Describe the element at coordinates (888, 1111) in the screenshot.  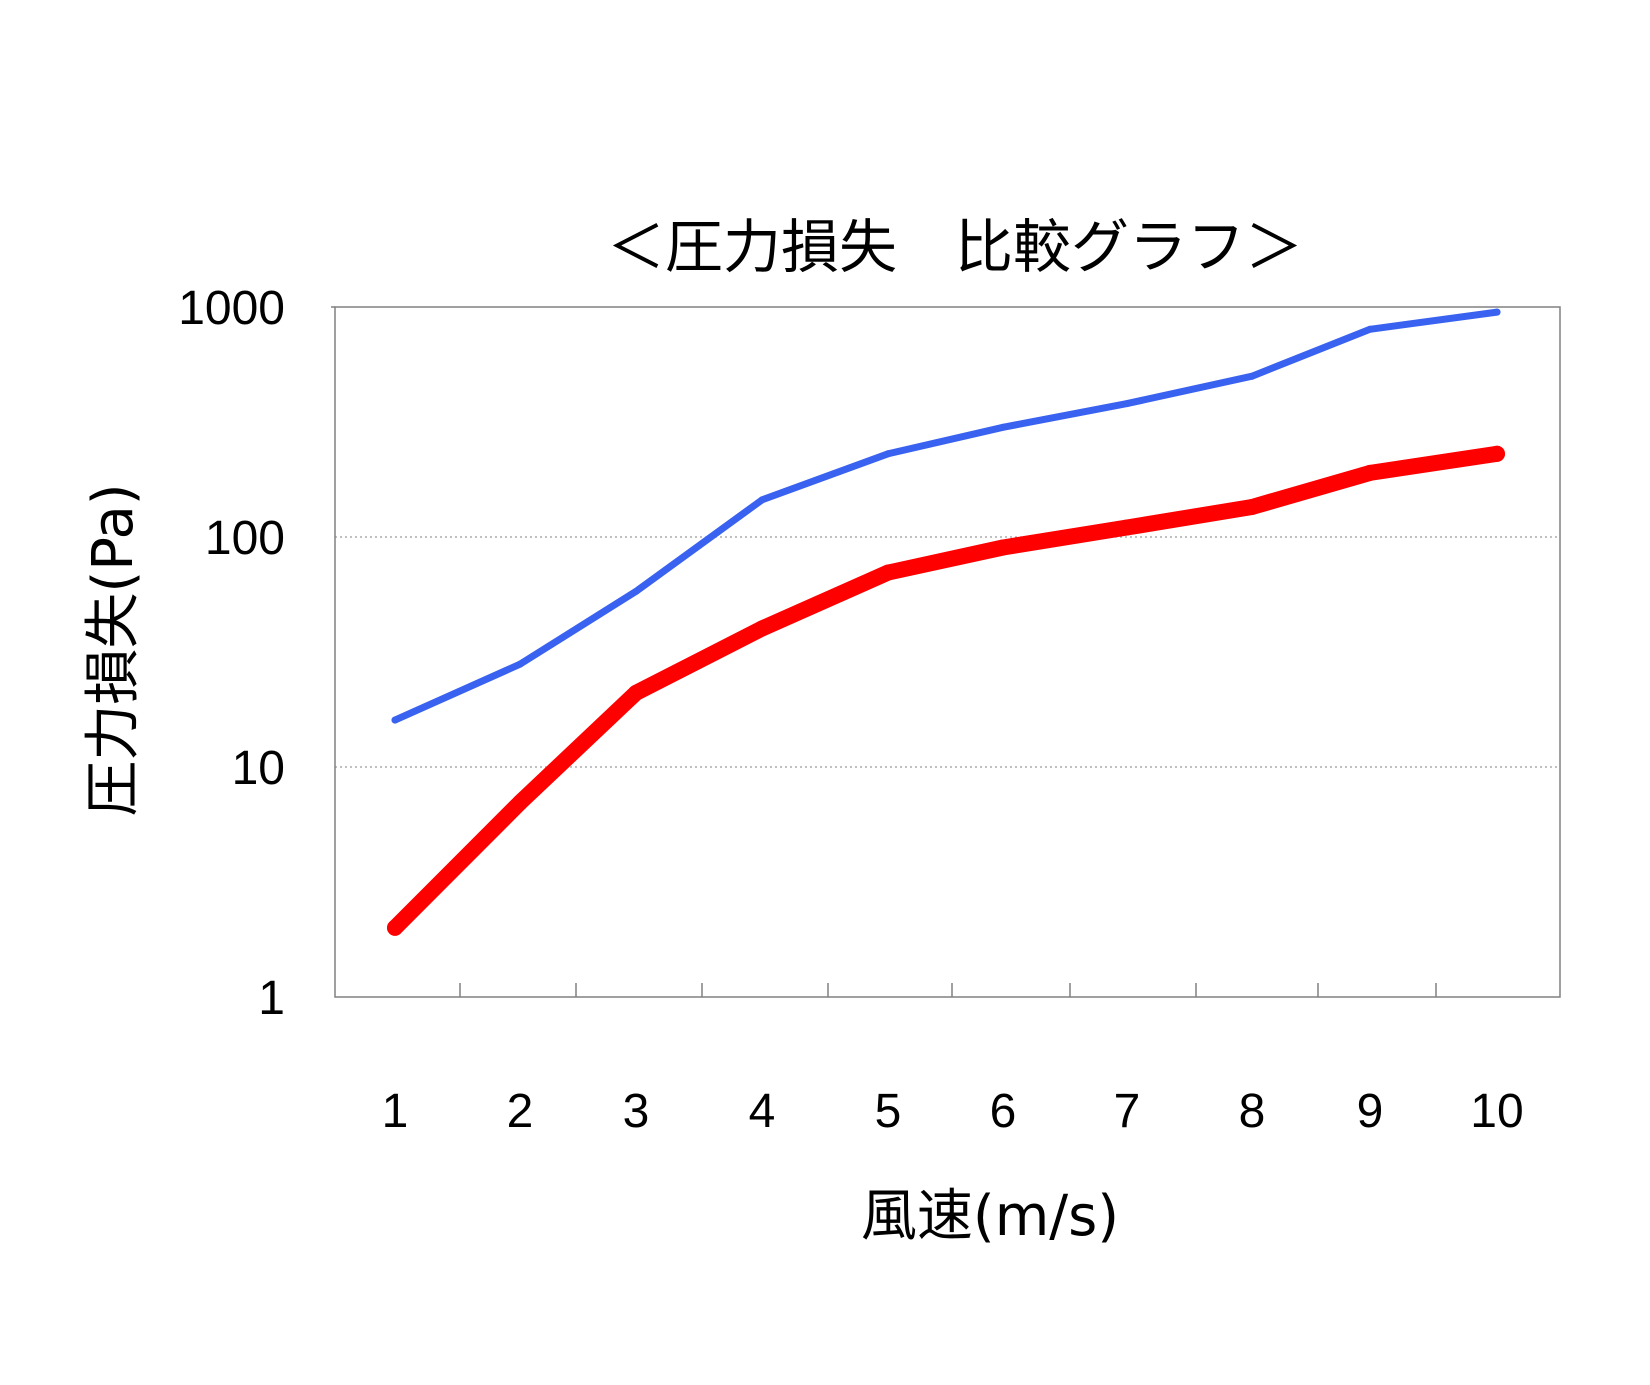
I see `x-tick-label: 5` at that location.